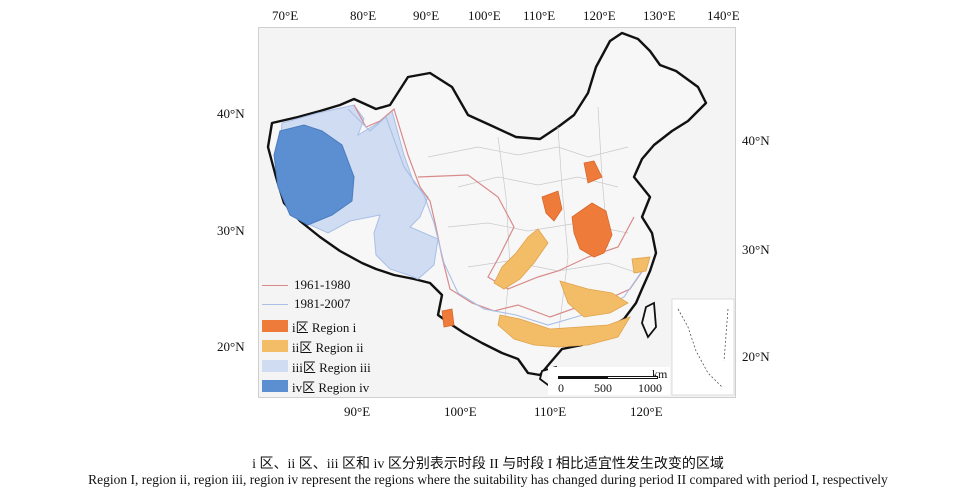 This screenshot has height=501, width=976. Describe the element at coordinates (460, 411) in the screenshot. I see `lon-label-bottom: 100°E` at that location.